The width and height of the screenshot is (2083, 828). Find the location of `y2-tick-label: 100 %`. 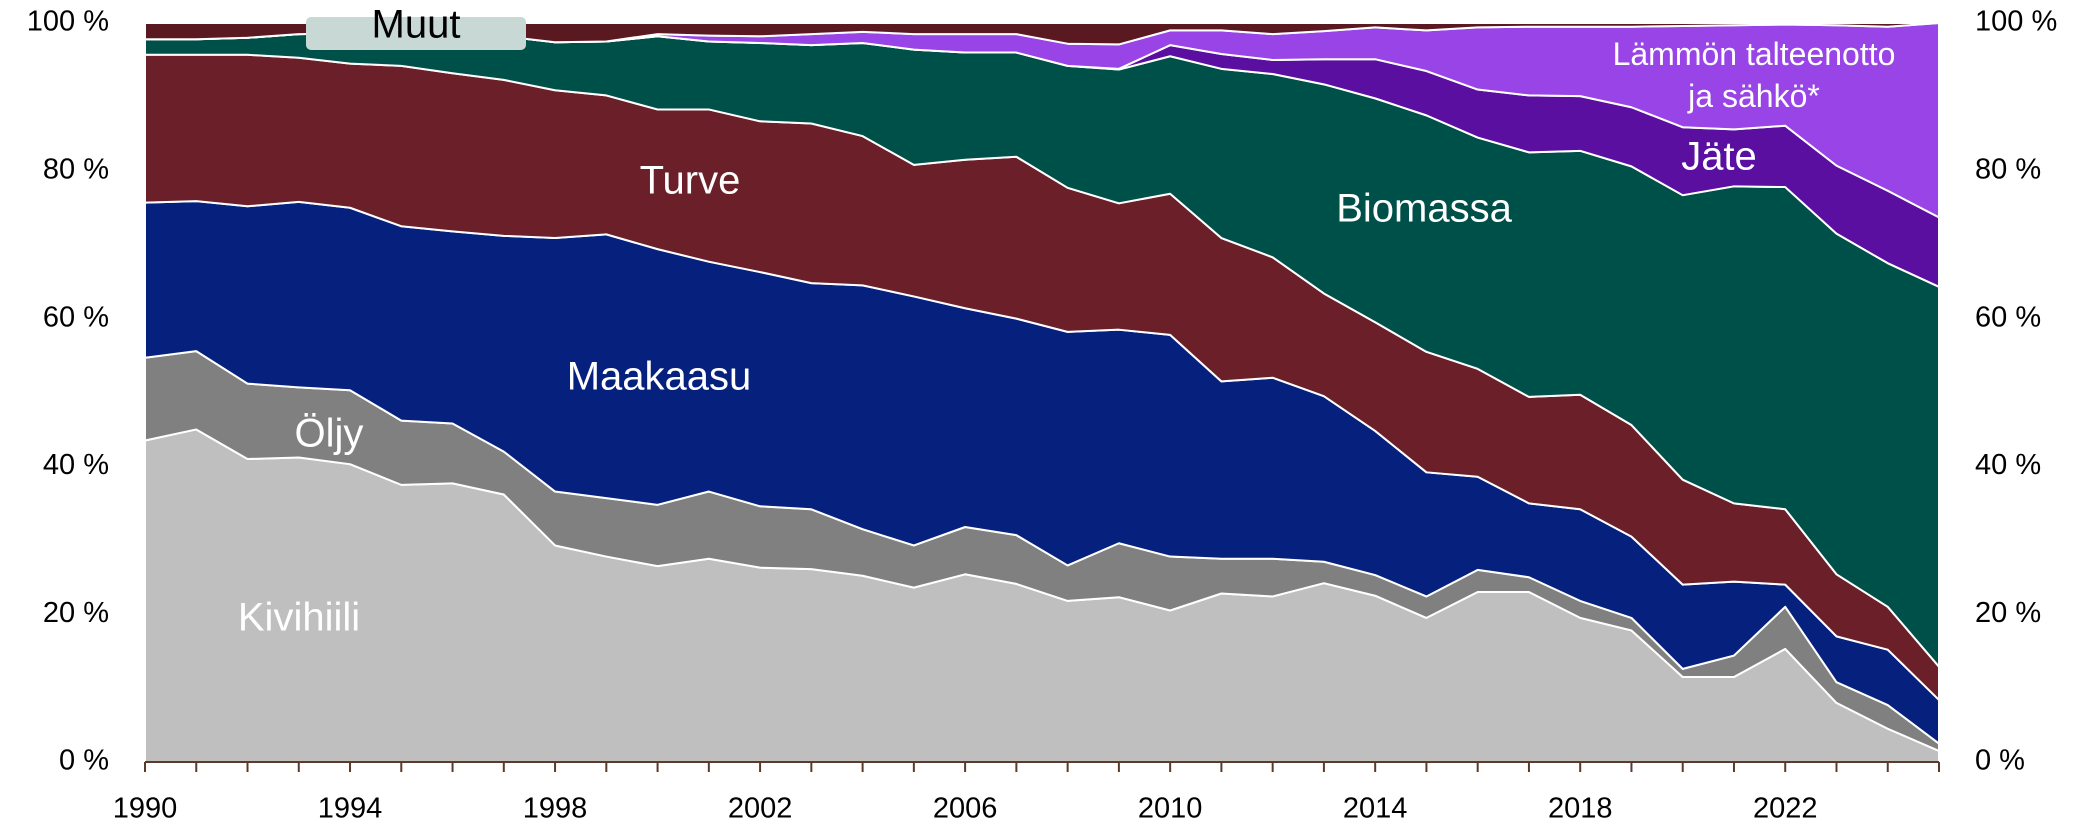

y2-tick-label: 100 % is located at coordinates (2016, 22).